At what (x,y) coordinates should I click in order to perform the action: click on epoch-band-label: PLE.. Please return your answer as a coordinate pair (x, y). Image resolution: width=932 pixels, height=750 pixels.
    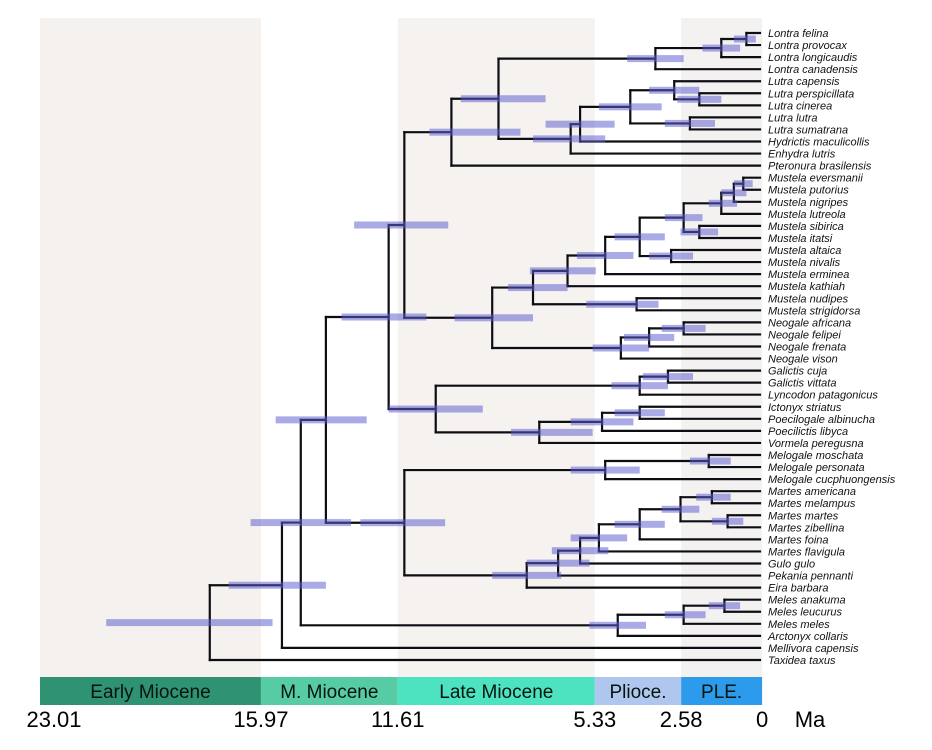
    Looking at the image, I should click on (721, 692).